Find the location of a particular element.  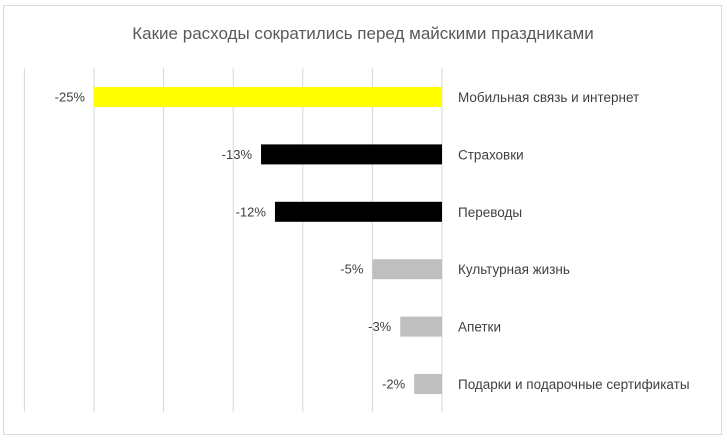

category-label: Подарки и подарочные сертификаты is located at coordinates (574, 384).